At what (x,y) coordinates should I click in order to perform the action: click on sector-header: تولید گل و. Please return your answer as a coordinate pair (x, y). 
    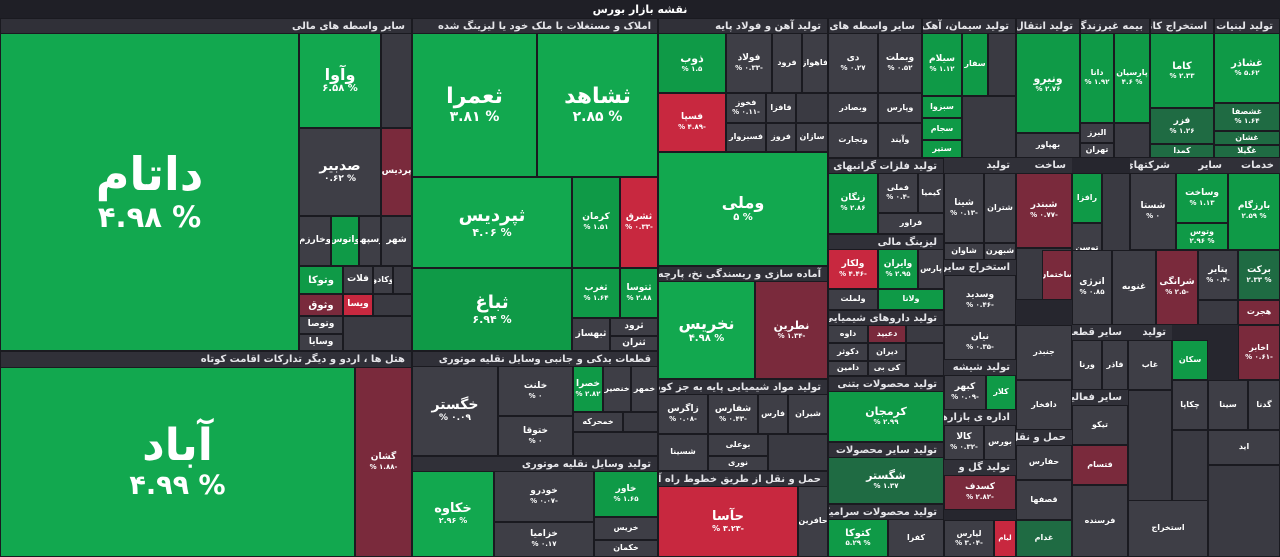
    Looking at the image, I should click on (980, 467).